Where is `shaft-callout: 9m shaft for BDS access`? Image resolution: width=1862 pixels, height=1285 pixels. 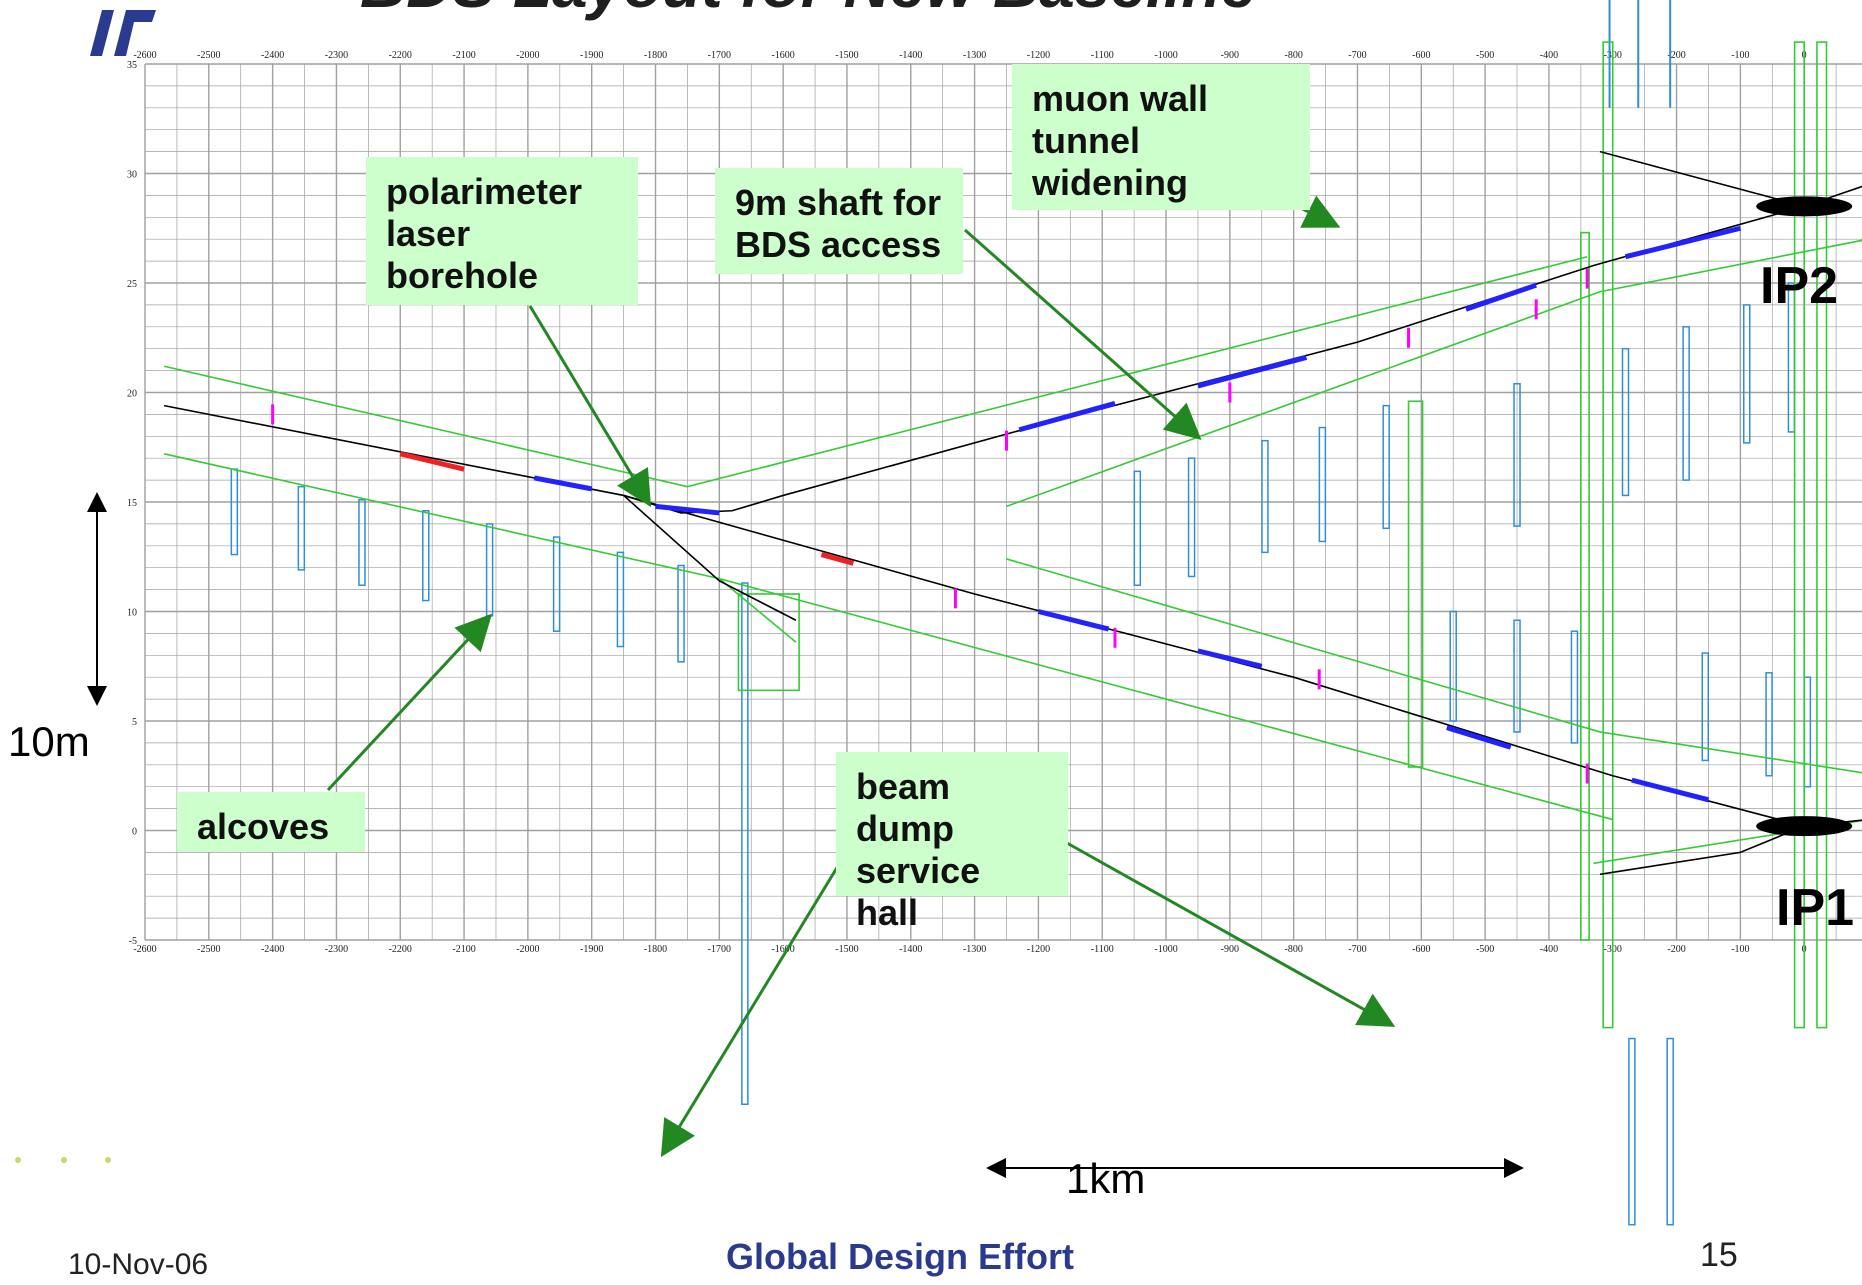
shaft-callout: 9m shaft for BDS access is located at coordinates (839, 221).